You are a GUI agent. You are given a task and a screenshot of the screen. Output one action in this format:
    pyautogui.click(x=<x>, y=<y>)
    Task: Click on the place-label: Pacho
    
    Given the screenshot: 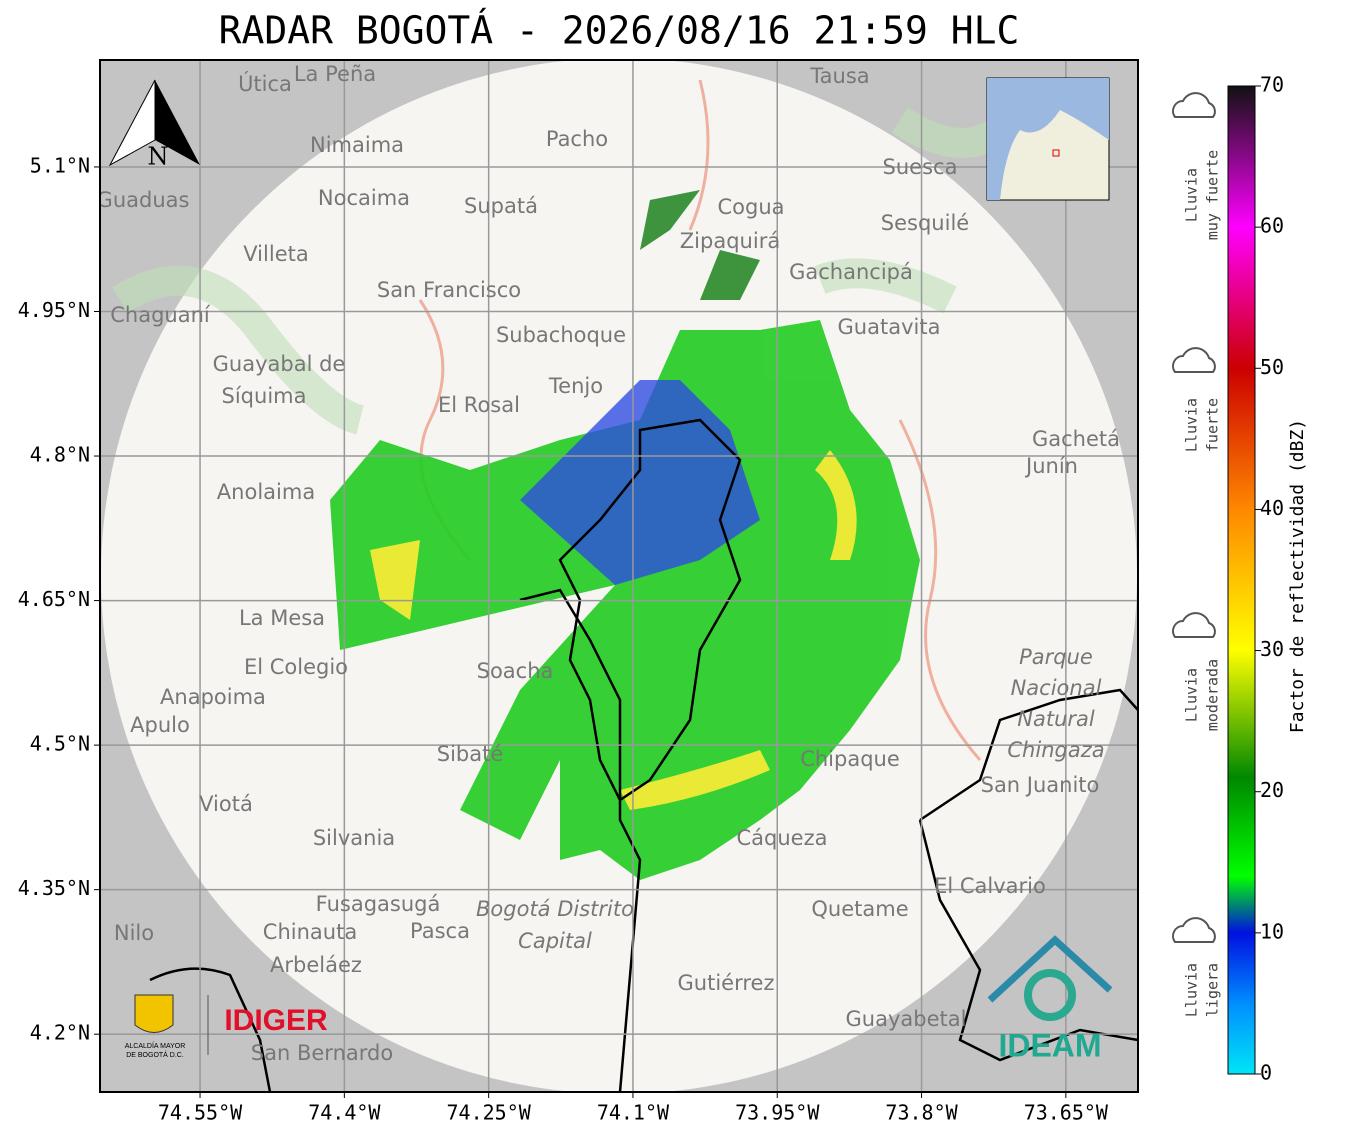 What is the action you would take?
    pyautogui.click(x=577, y=139)
    